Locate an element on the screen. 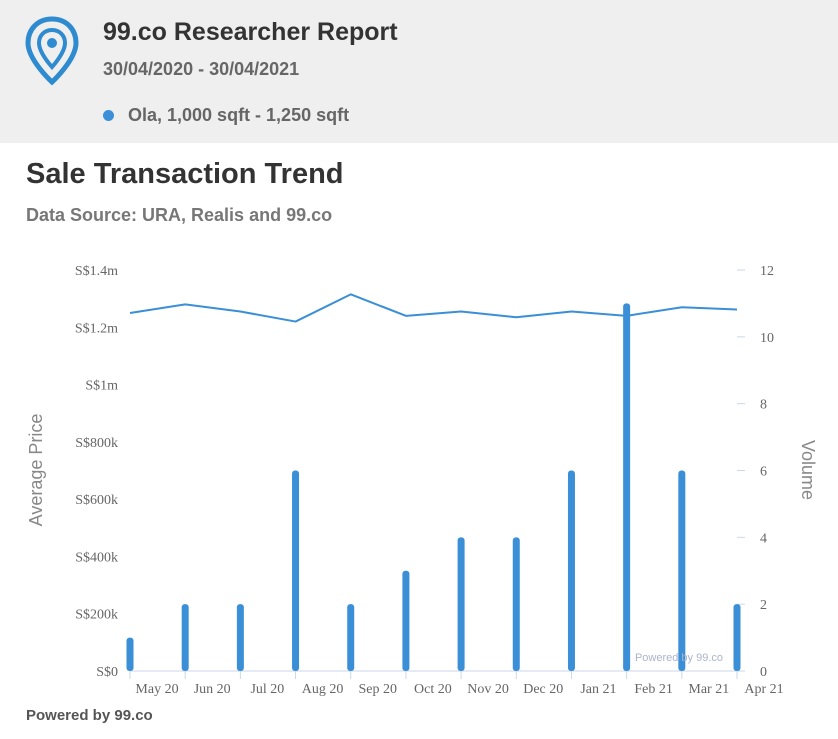 The image size is (838, 739). x-tick-label: Sep 20 is located at coordinates (377, 689).